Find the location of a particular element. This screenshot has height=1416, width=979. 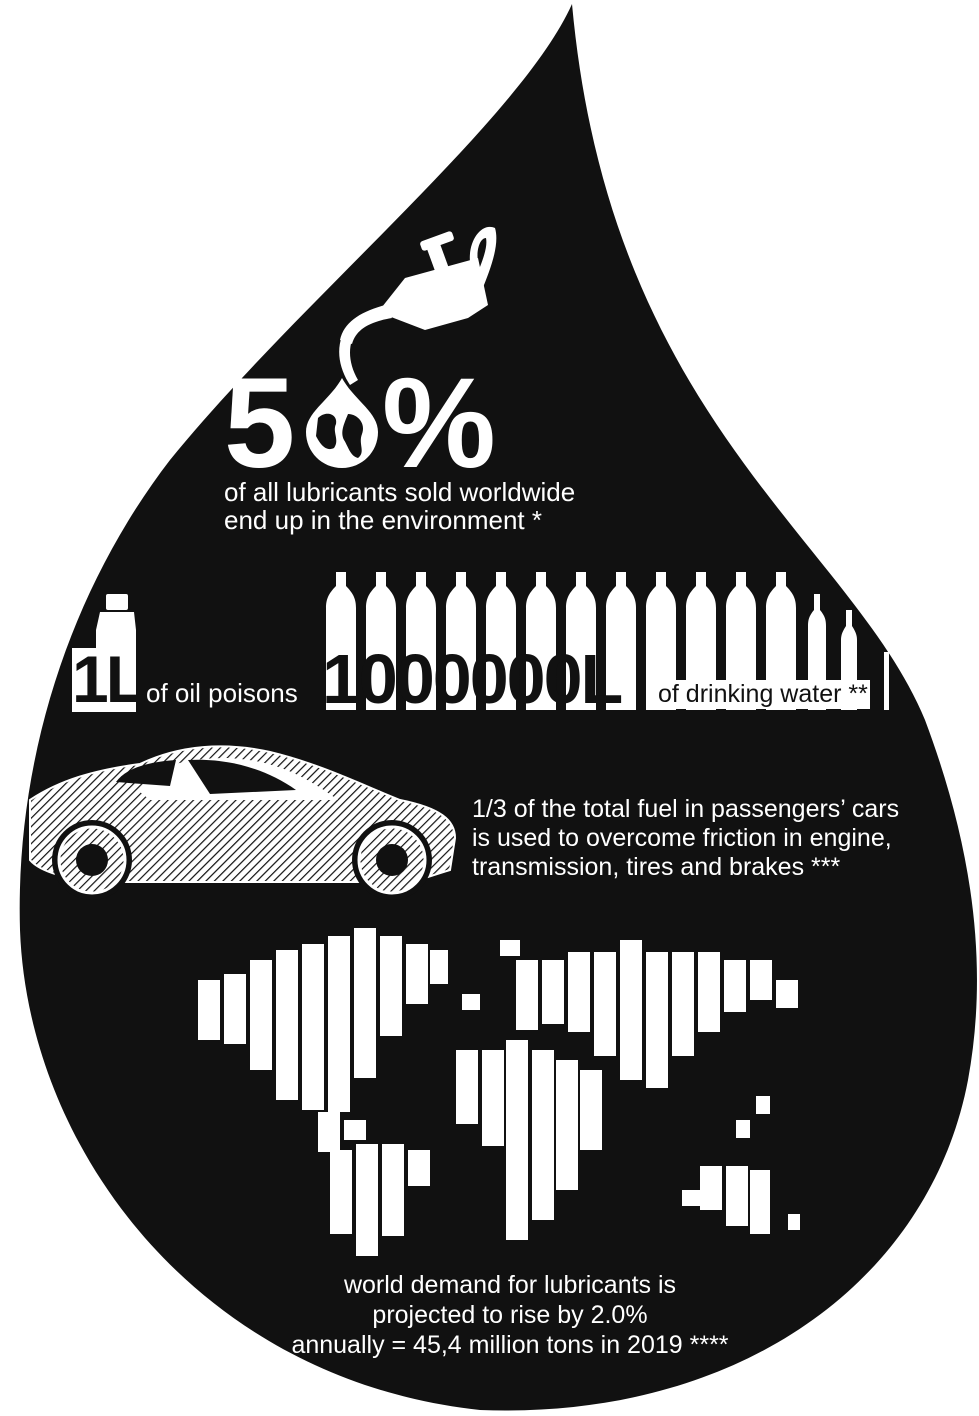

stat1-digit: 5 is located at coordinates (259, 423).